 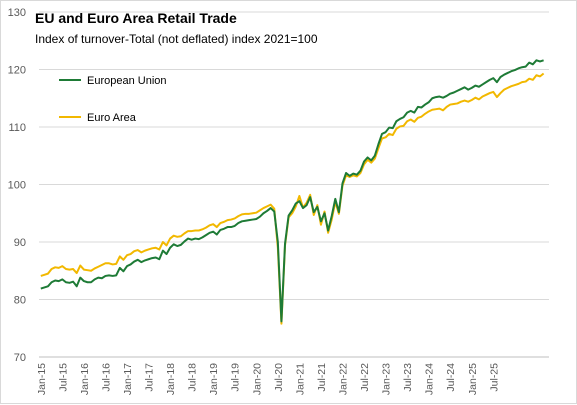 What do you see at coordinates (279, 377) in the screenshot?
I see `x-tick-label: Jul-20` at bounding box center [279, 377].